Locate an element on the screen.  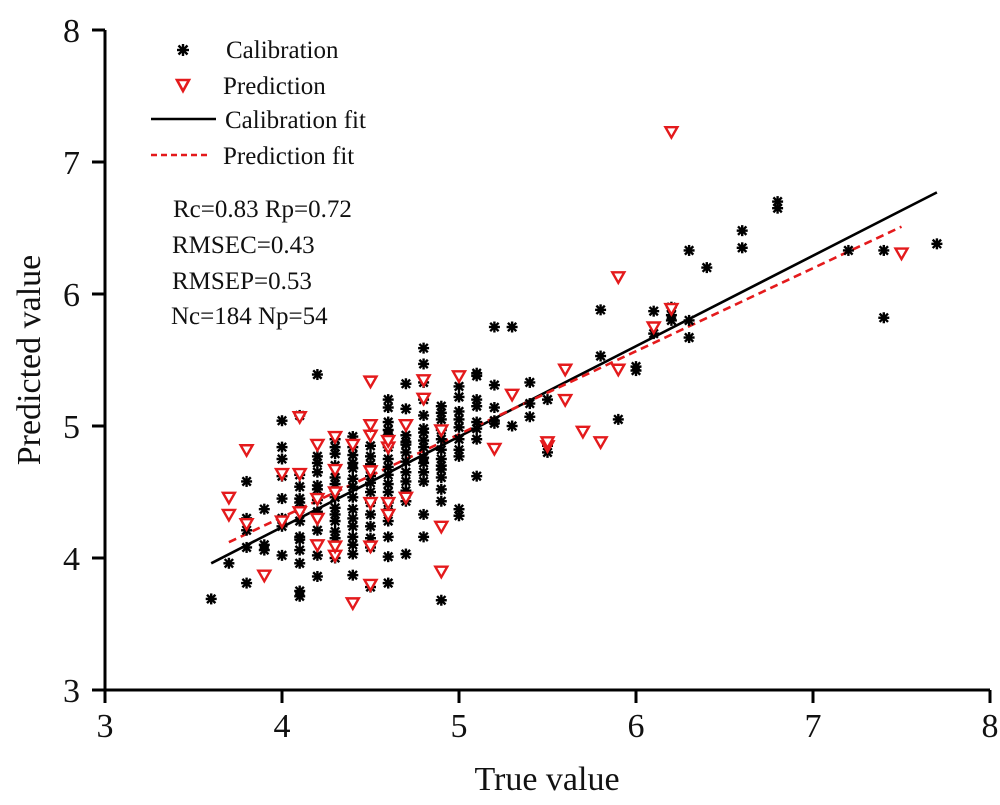
legend-label-calibration: Calibration is located at coordinates (282, 50).